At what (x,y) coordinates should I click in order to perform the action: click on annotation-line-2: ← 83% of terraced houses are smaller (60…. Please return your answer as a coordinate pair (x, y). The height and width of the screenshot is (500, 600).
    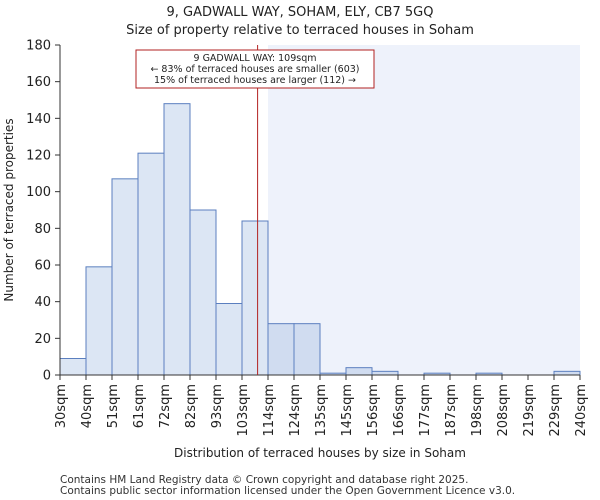
    Looking at the image, I should click on (254, 69).